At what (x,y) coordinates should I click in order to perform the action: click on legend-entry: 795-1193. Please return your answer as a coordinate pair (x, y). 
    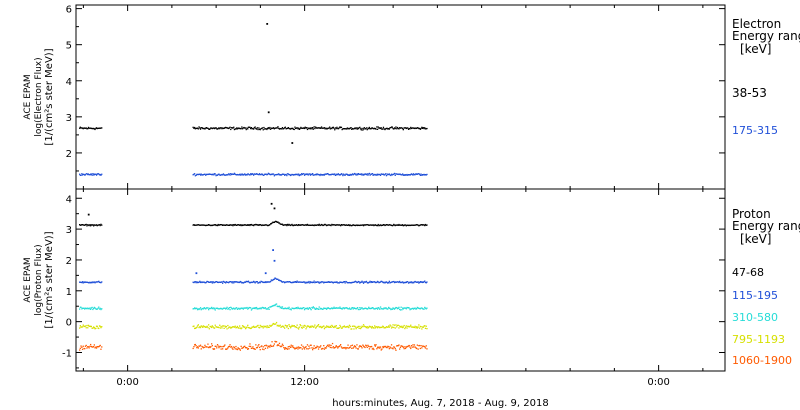
    Looking at the image, I should click on (758, 339).